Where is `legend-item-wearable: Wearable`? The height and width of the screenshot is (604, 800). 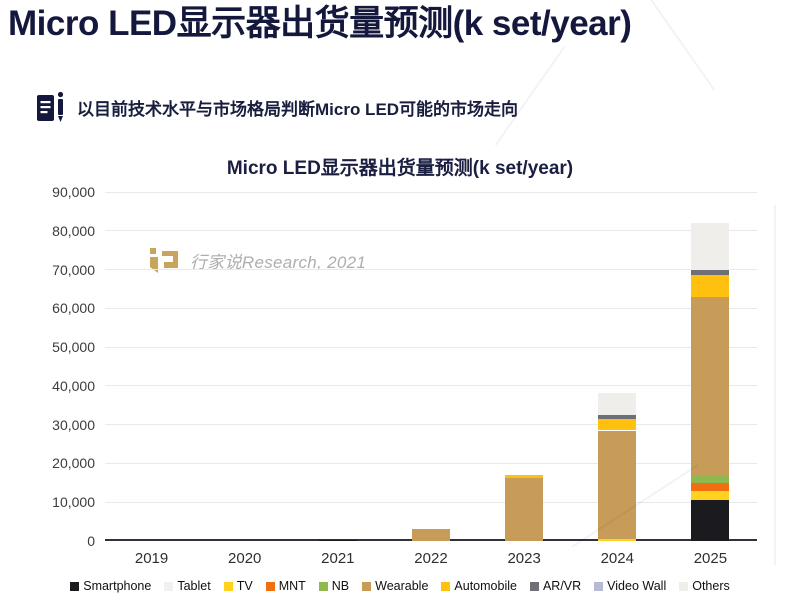
legend-item-wearable: Wearable is located at coordinates (395, 586).